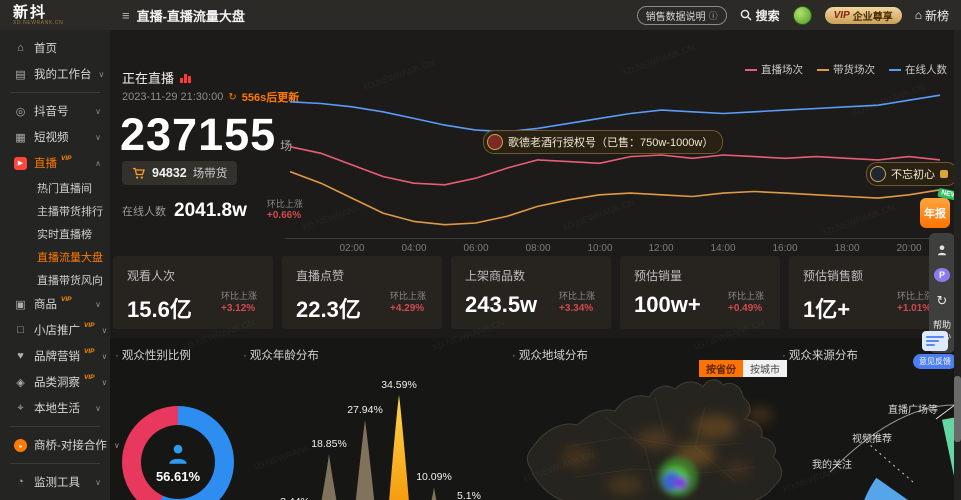 The height and width of the screenshot is (500, 961). Describe the element at coordinates (70, 211) in the screenshot. I see `sidebar-sublabel: 主播带货排行` at that location.